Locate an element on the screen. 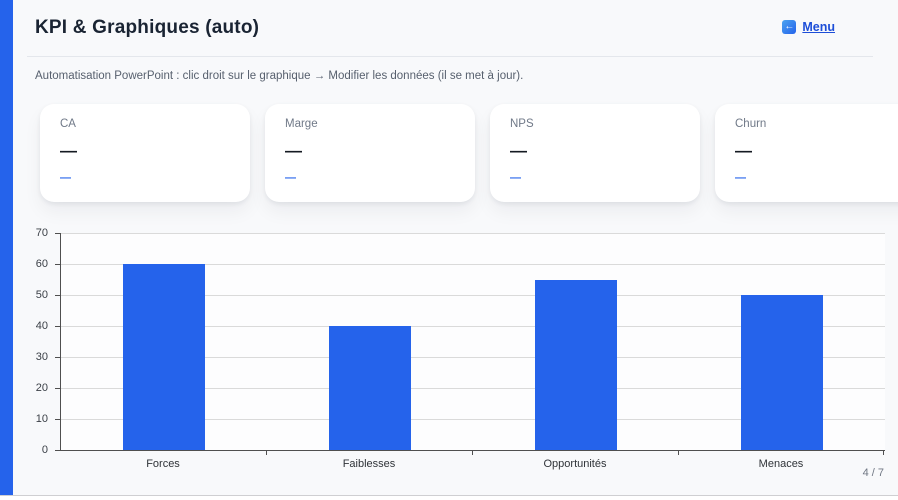 This screenshot has width=898, height=500. x-axis-category-label: Forces is located at coordinates (163, 464).